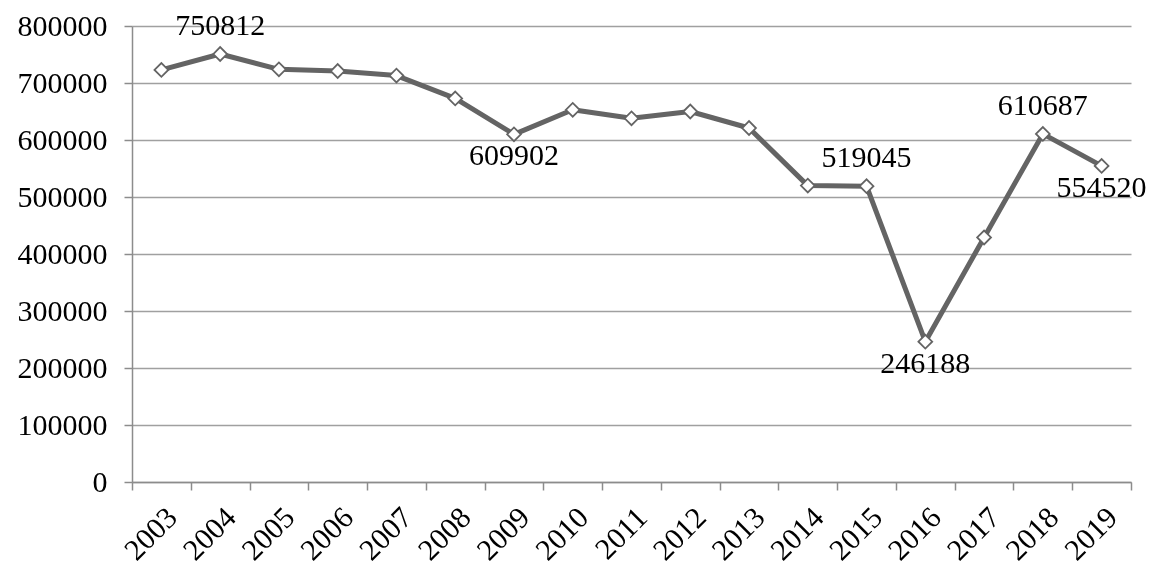 The height and width of the screenshot is (568, 1165). I want to click on x-tick-label: 2011, so click(621, 533).